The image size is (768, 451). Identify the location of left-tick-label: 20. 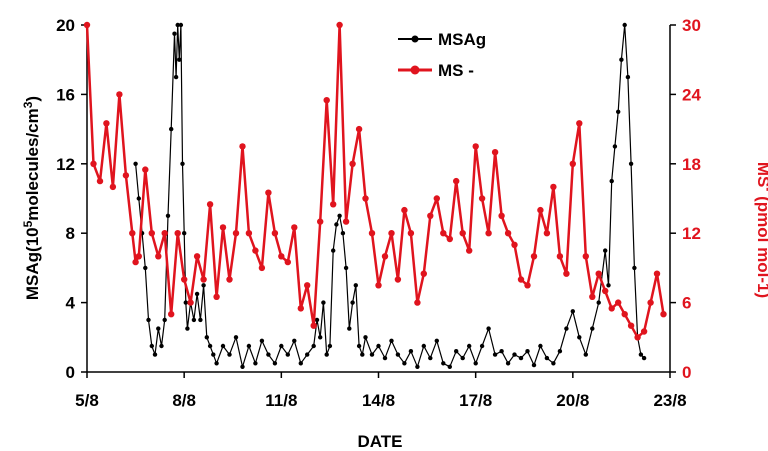
(65, 25).